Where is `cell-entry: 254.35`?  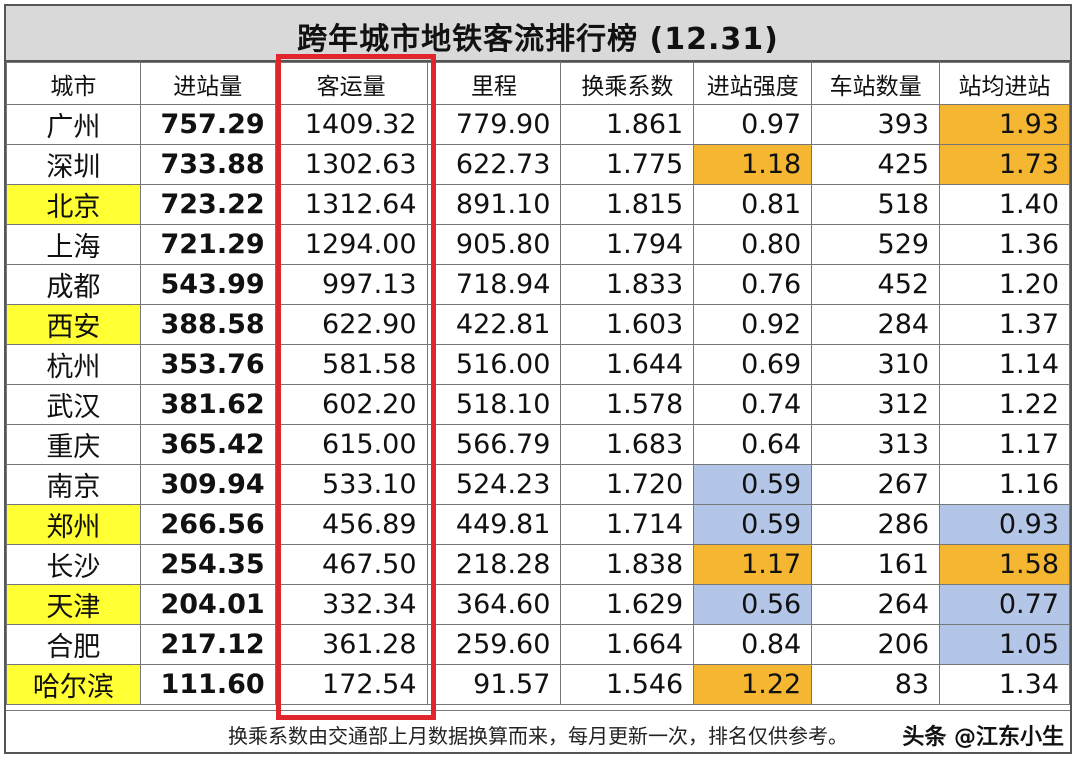
cell-entry: 254.35 is located at coordinates (207, 564).